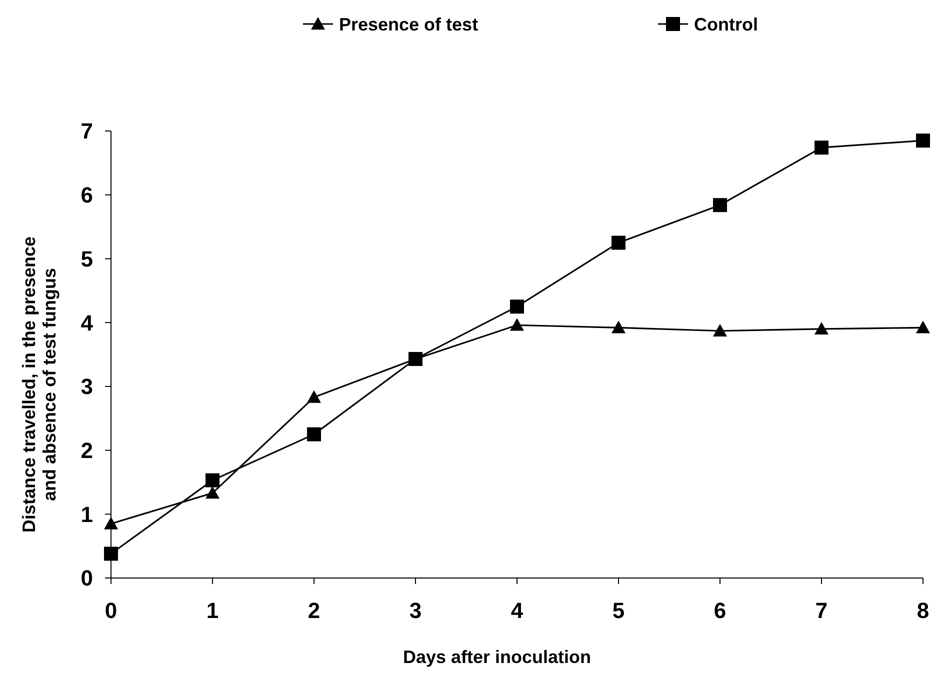  I want to click on x-tick-label: 5, so click(618, 610).